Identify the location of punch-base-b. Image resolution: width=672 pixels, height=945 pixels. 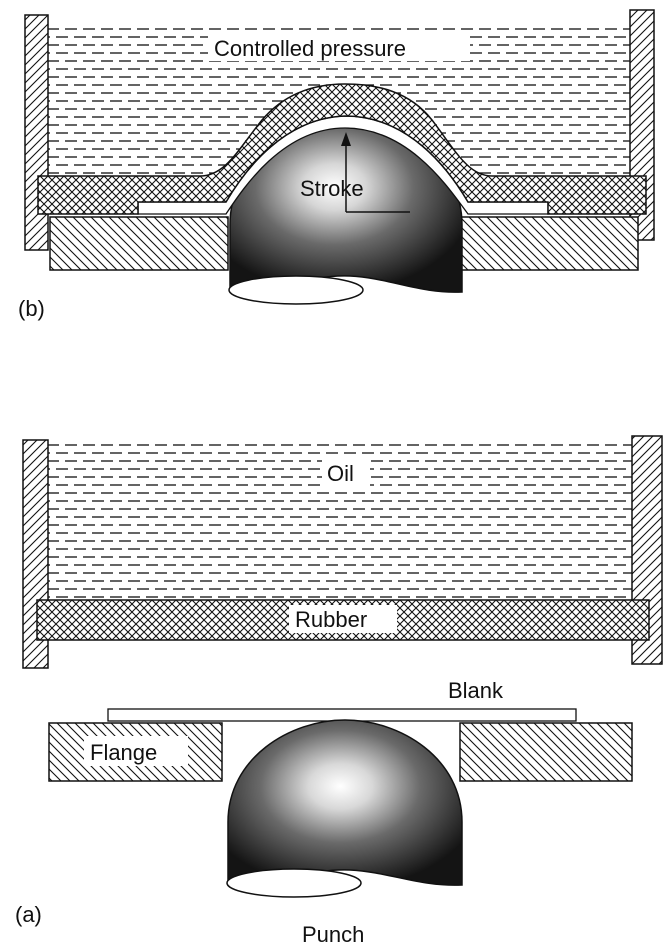
(296, 290).